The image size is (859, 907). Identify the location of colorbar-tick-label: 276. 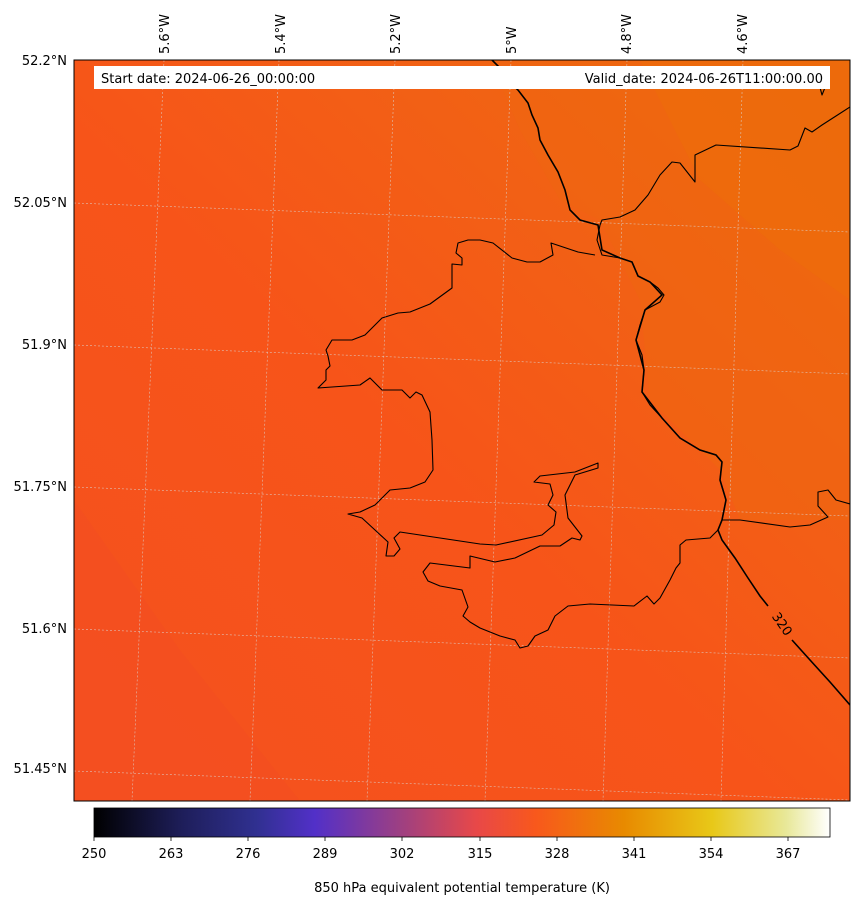
(248, 854).